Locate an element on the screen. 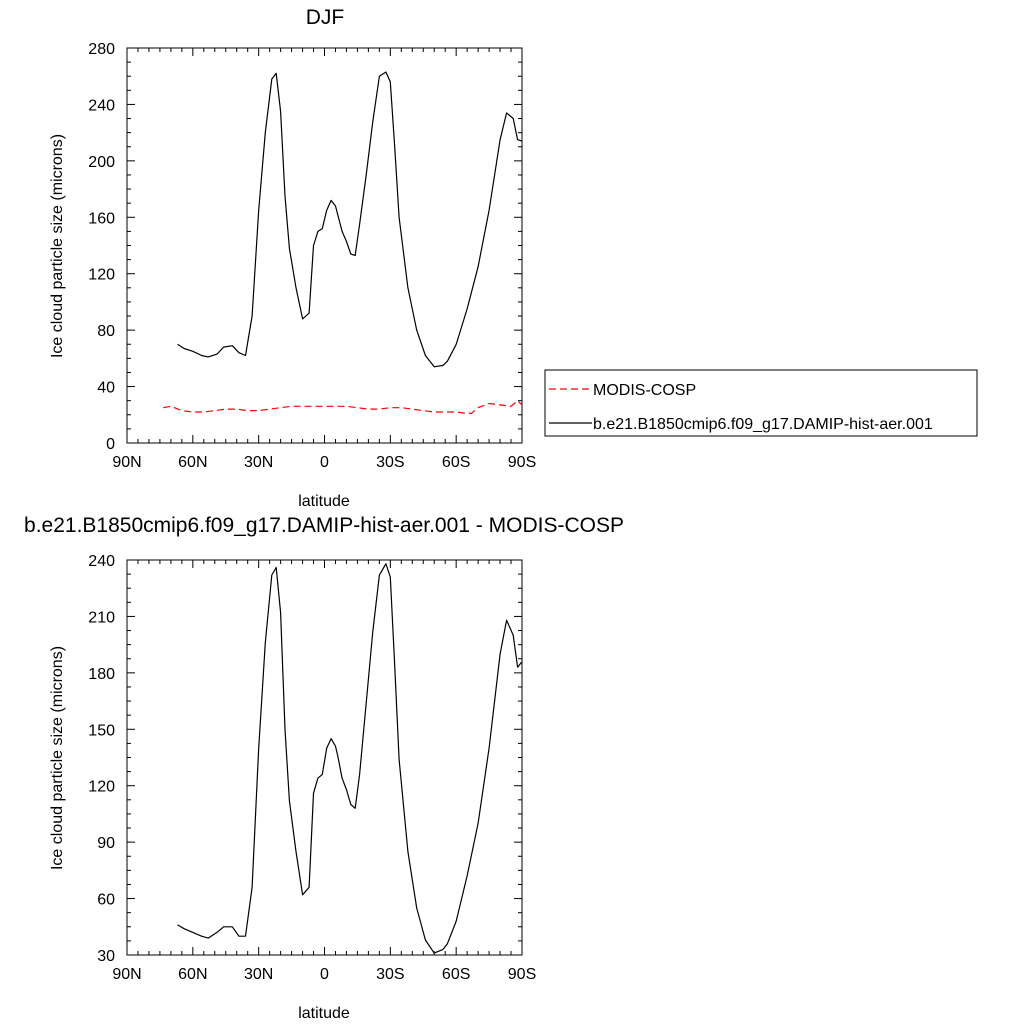 Image resolution: width=1024 pixels, height=1024 pixels. series-line-modis-cosp is located at coordinates (343, 407).